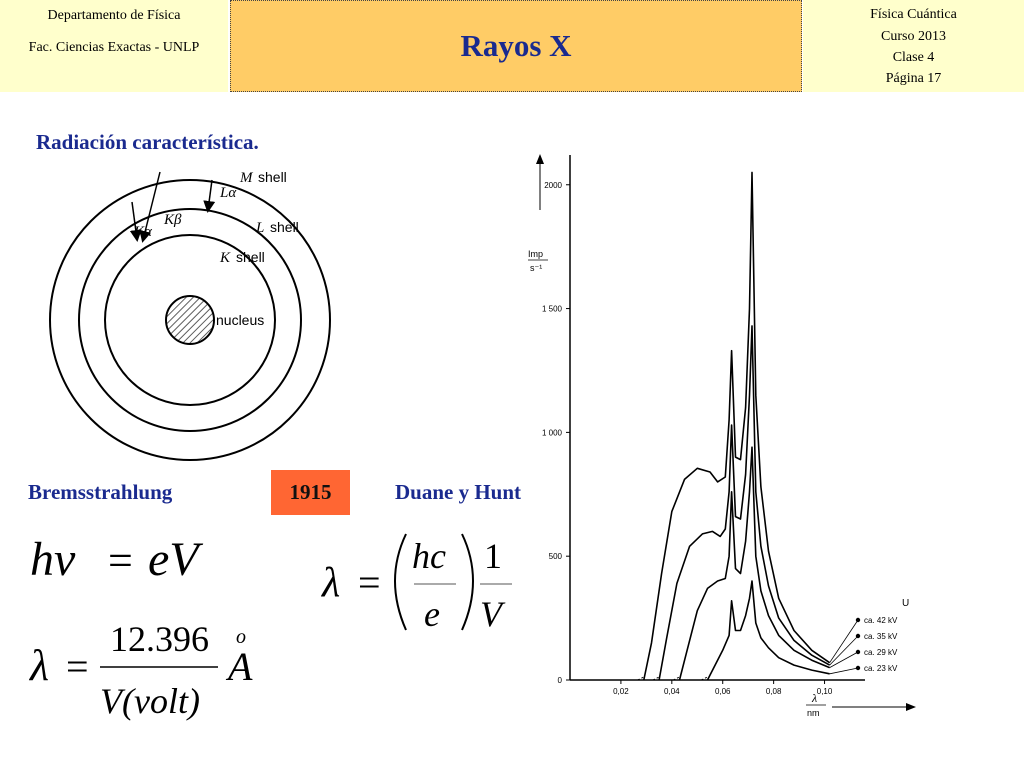  Describe the element at coordinates (284, 227) in the screenshot. I see `l-shell-word: shell` at that location.